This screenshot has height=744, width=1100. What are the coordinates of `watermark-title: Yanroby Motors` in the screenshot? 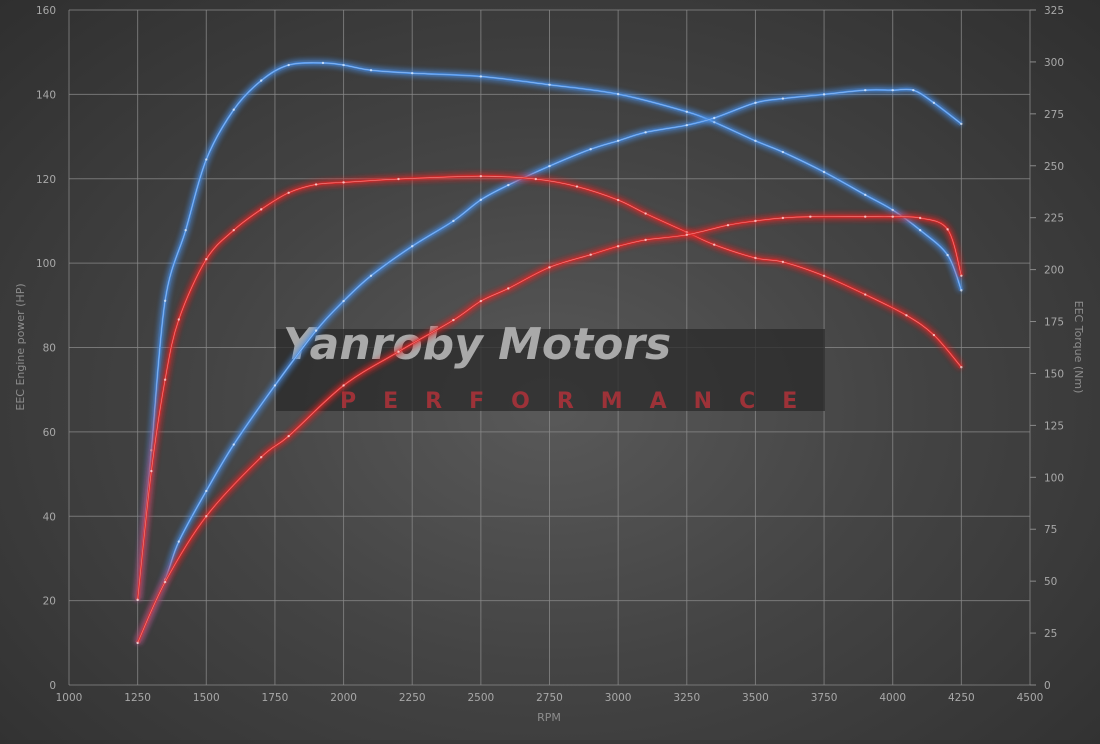 It's located at (477, 344).